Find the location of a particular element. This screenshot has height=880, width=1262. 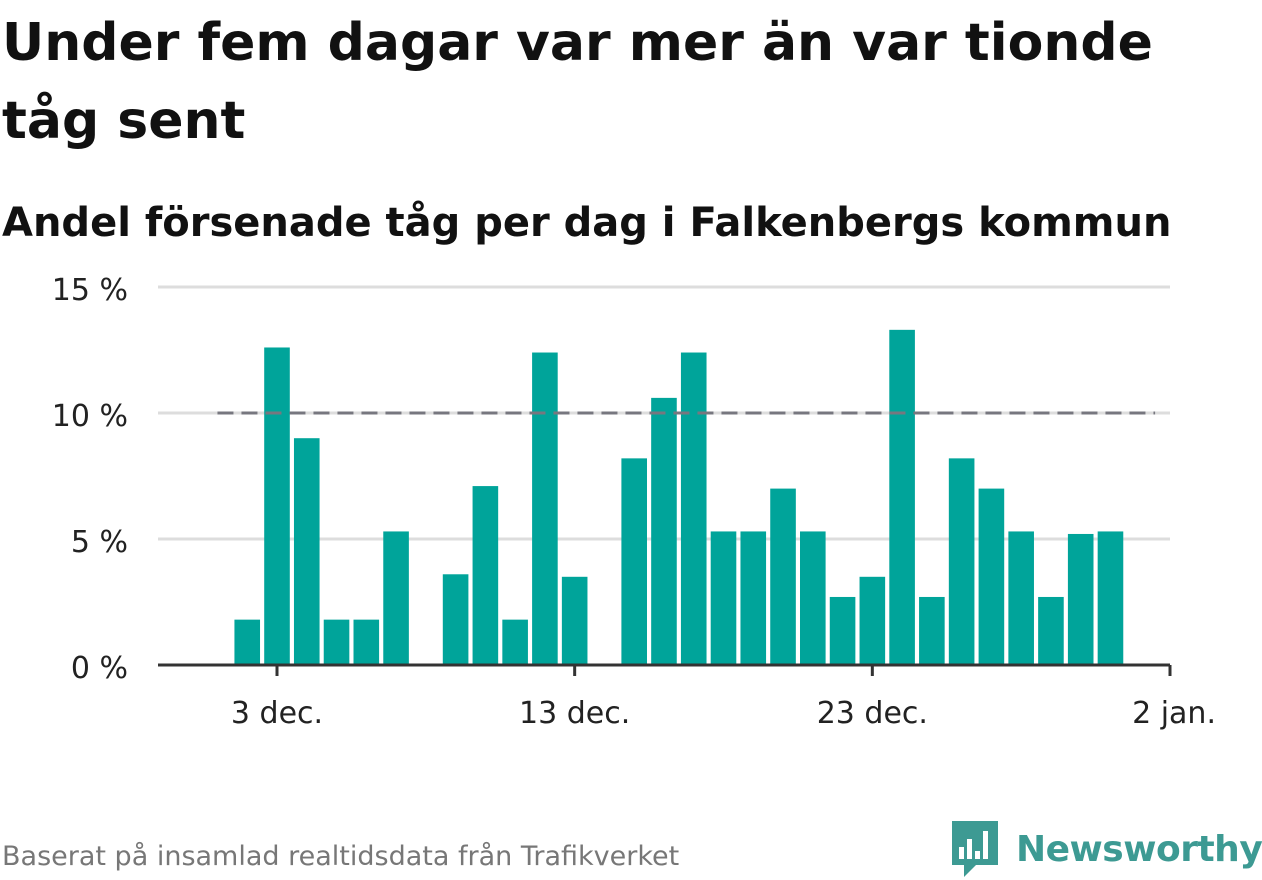

x-tick-label: 13 dec. is located at coordinates (574, 713).